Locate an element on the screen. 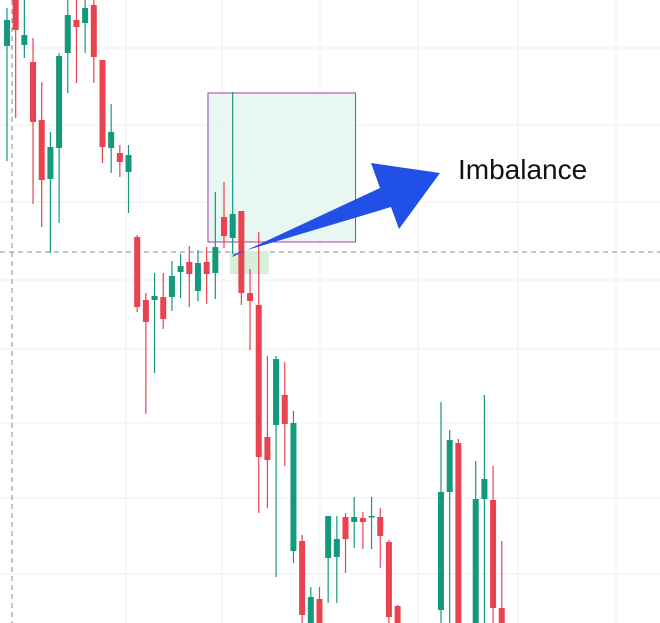 The width and height of the screenshot is (660, 623). arrow-shape is located at coordinates (336, 210).